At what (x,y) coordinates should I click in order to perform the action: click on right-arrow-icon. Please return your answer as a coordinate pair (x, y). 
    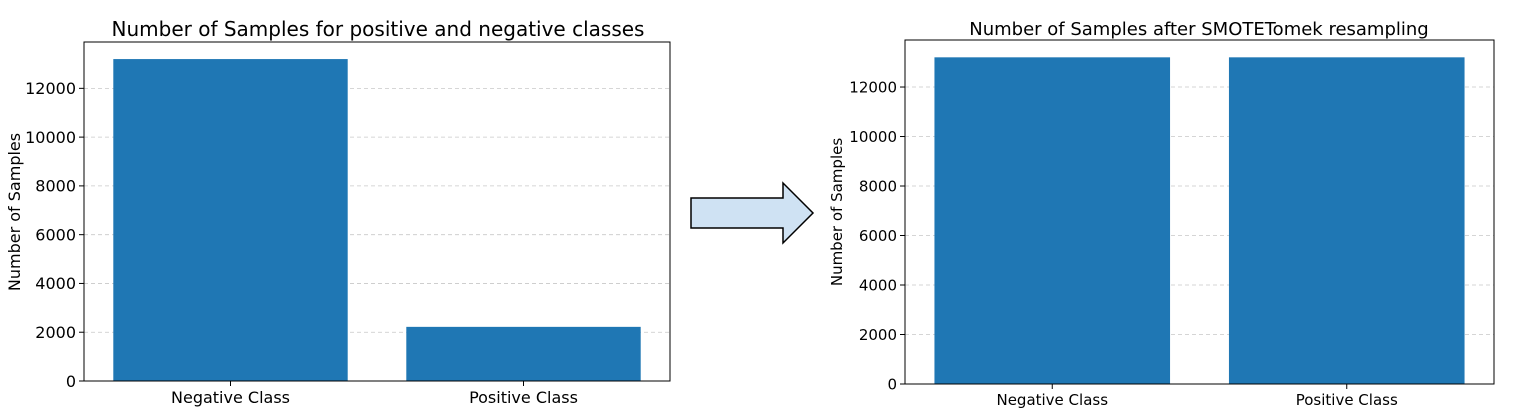
    Looking at the image, I should click on (752, 213).